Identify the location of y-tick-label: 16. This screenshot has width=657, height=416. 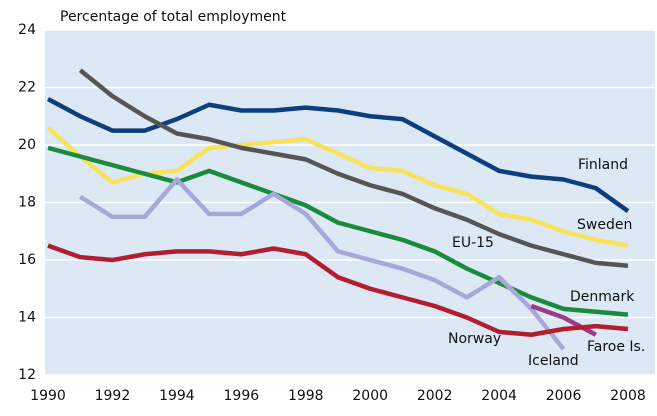
(27, 260).